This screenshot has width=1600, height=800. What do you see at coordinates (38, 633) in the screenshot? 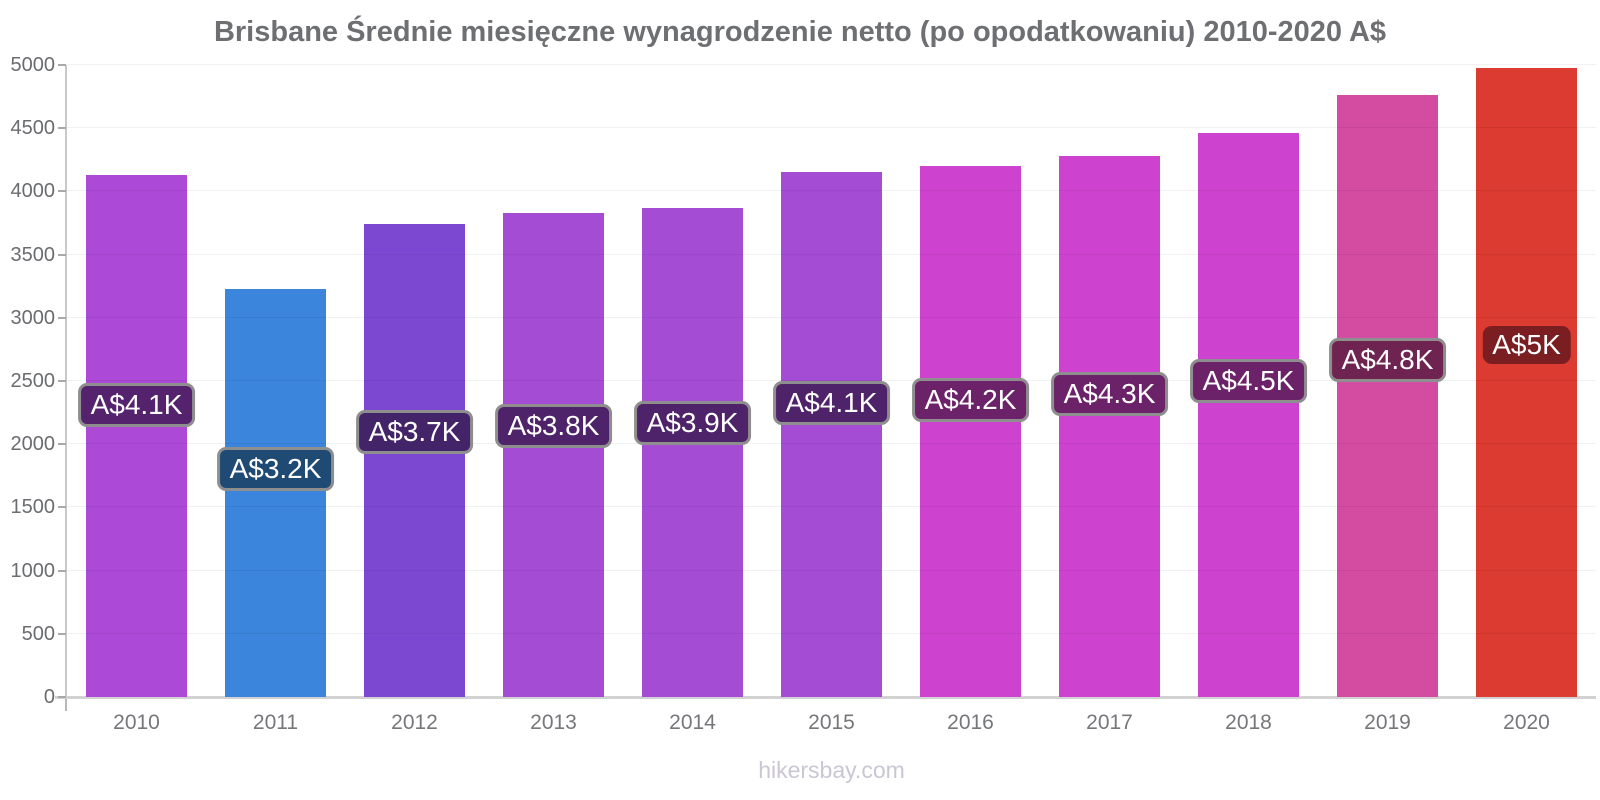
I see `y-tick-label-500: 500` at bounding box center [38, 633].